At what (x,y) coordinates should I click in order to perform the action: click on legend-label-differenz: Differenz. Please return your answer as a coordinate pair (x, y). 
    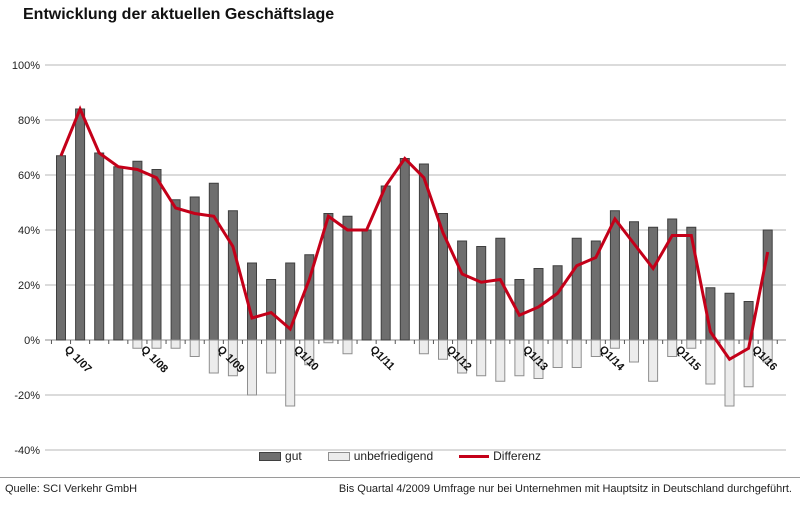
    Looking at the image, I should click on (517, 456).